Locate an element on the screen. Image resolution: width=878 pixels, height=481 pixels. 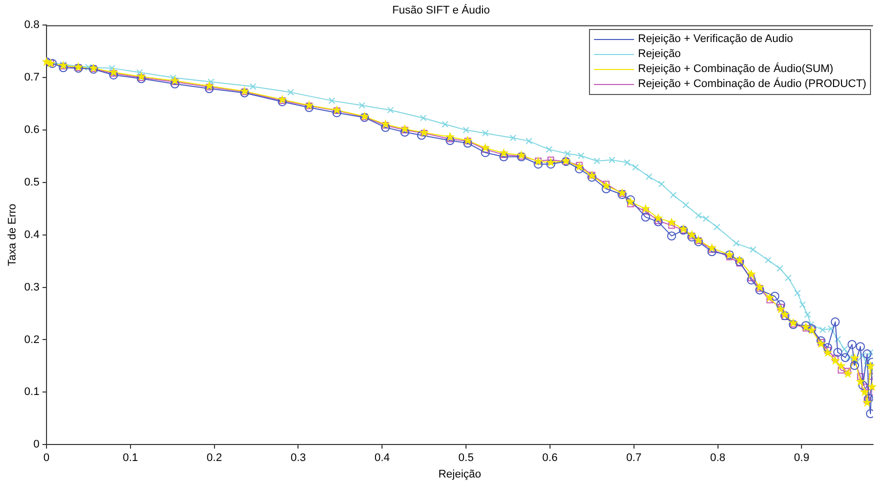
x-tick-label: 0.2 is located at coordinates (214, 458).